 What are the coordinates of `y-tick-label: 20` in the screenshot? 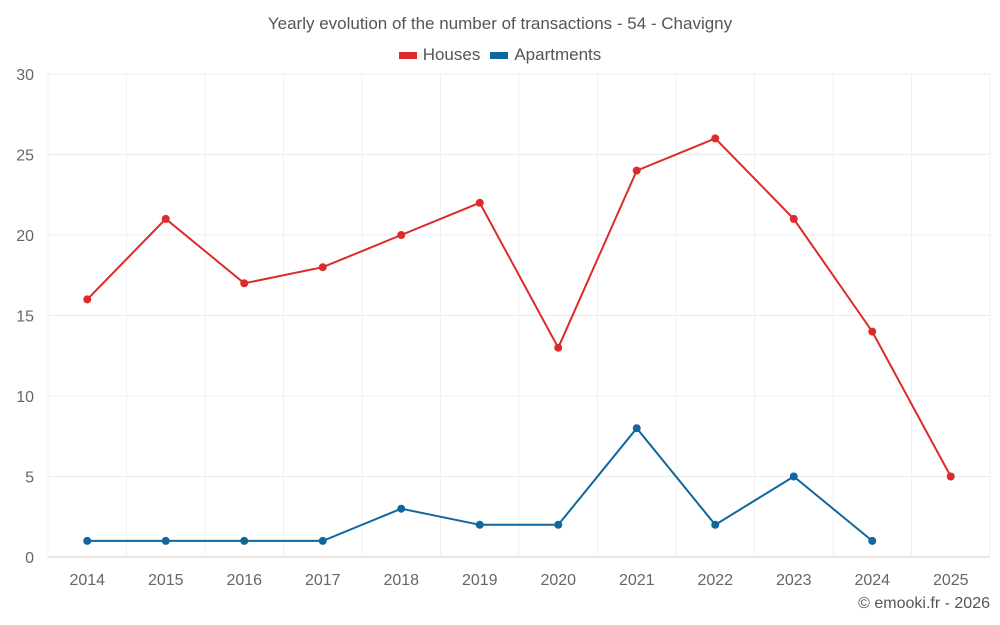 It's located at (25, 236).